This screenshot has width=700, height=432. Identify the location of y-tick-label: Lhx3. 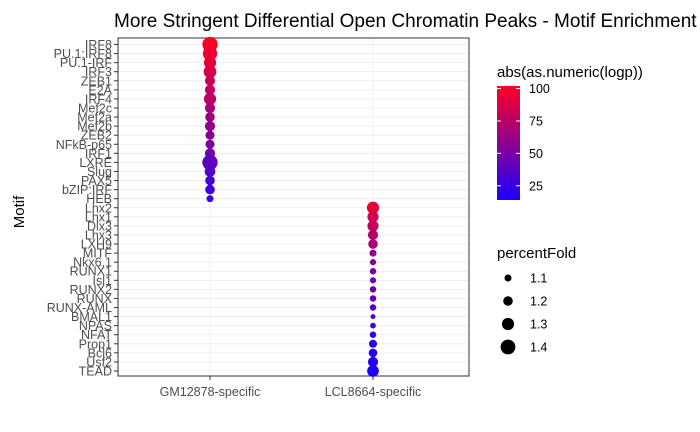
(98, 235).